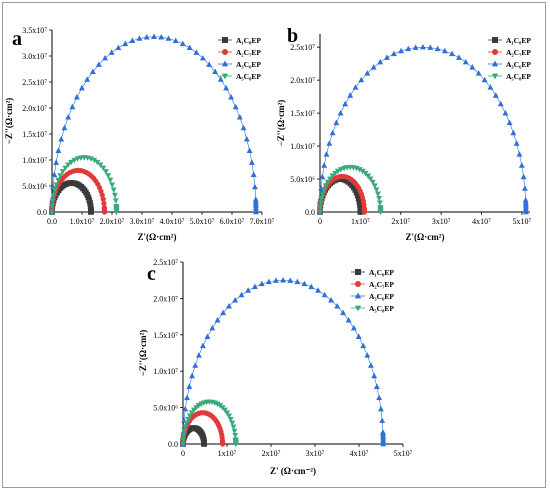 The image size is (550, 492). I want to click on panel-label: a, so click(17, 39).